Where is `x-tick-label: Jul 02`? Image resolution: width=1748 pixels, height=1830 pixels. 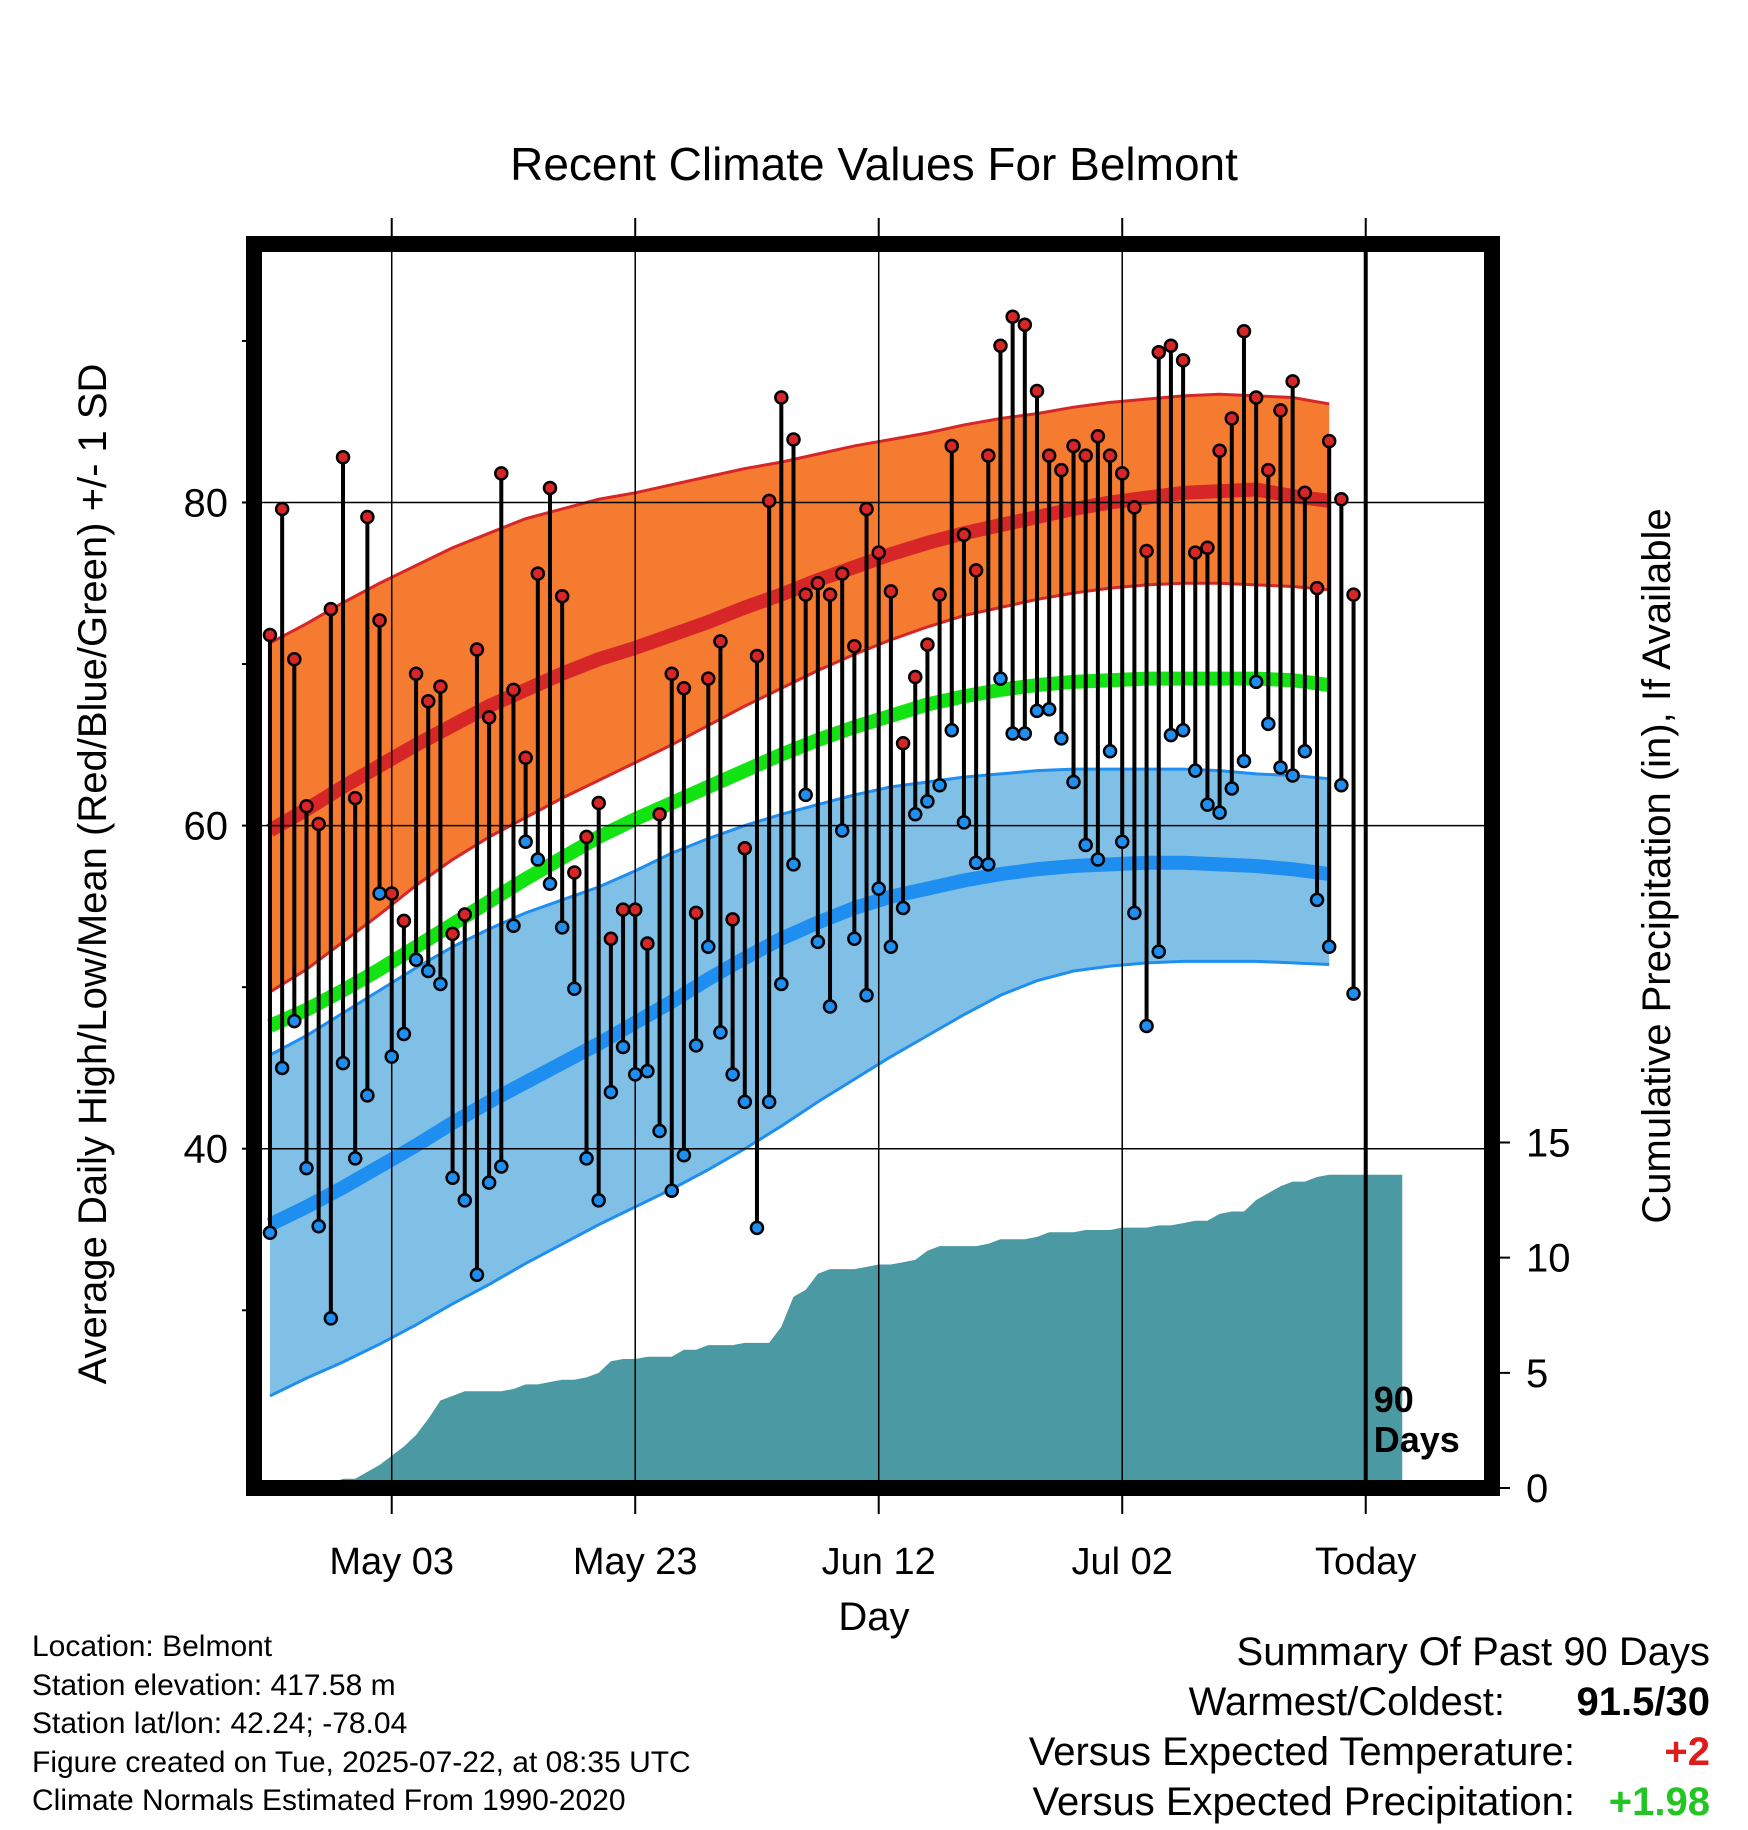 x-tick-label: Jul 02 is located at coordinates (1122, 1562).